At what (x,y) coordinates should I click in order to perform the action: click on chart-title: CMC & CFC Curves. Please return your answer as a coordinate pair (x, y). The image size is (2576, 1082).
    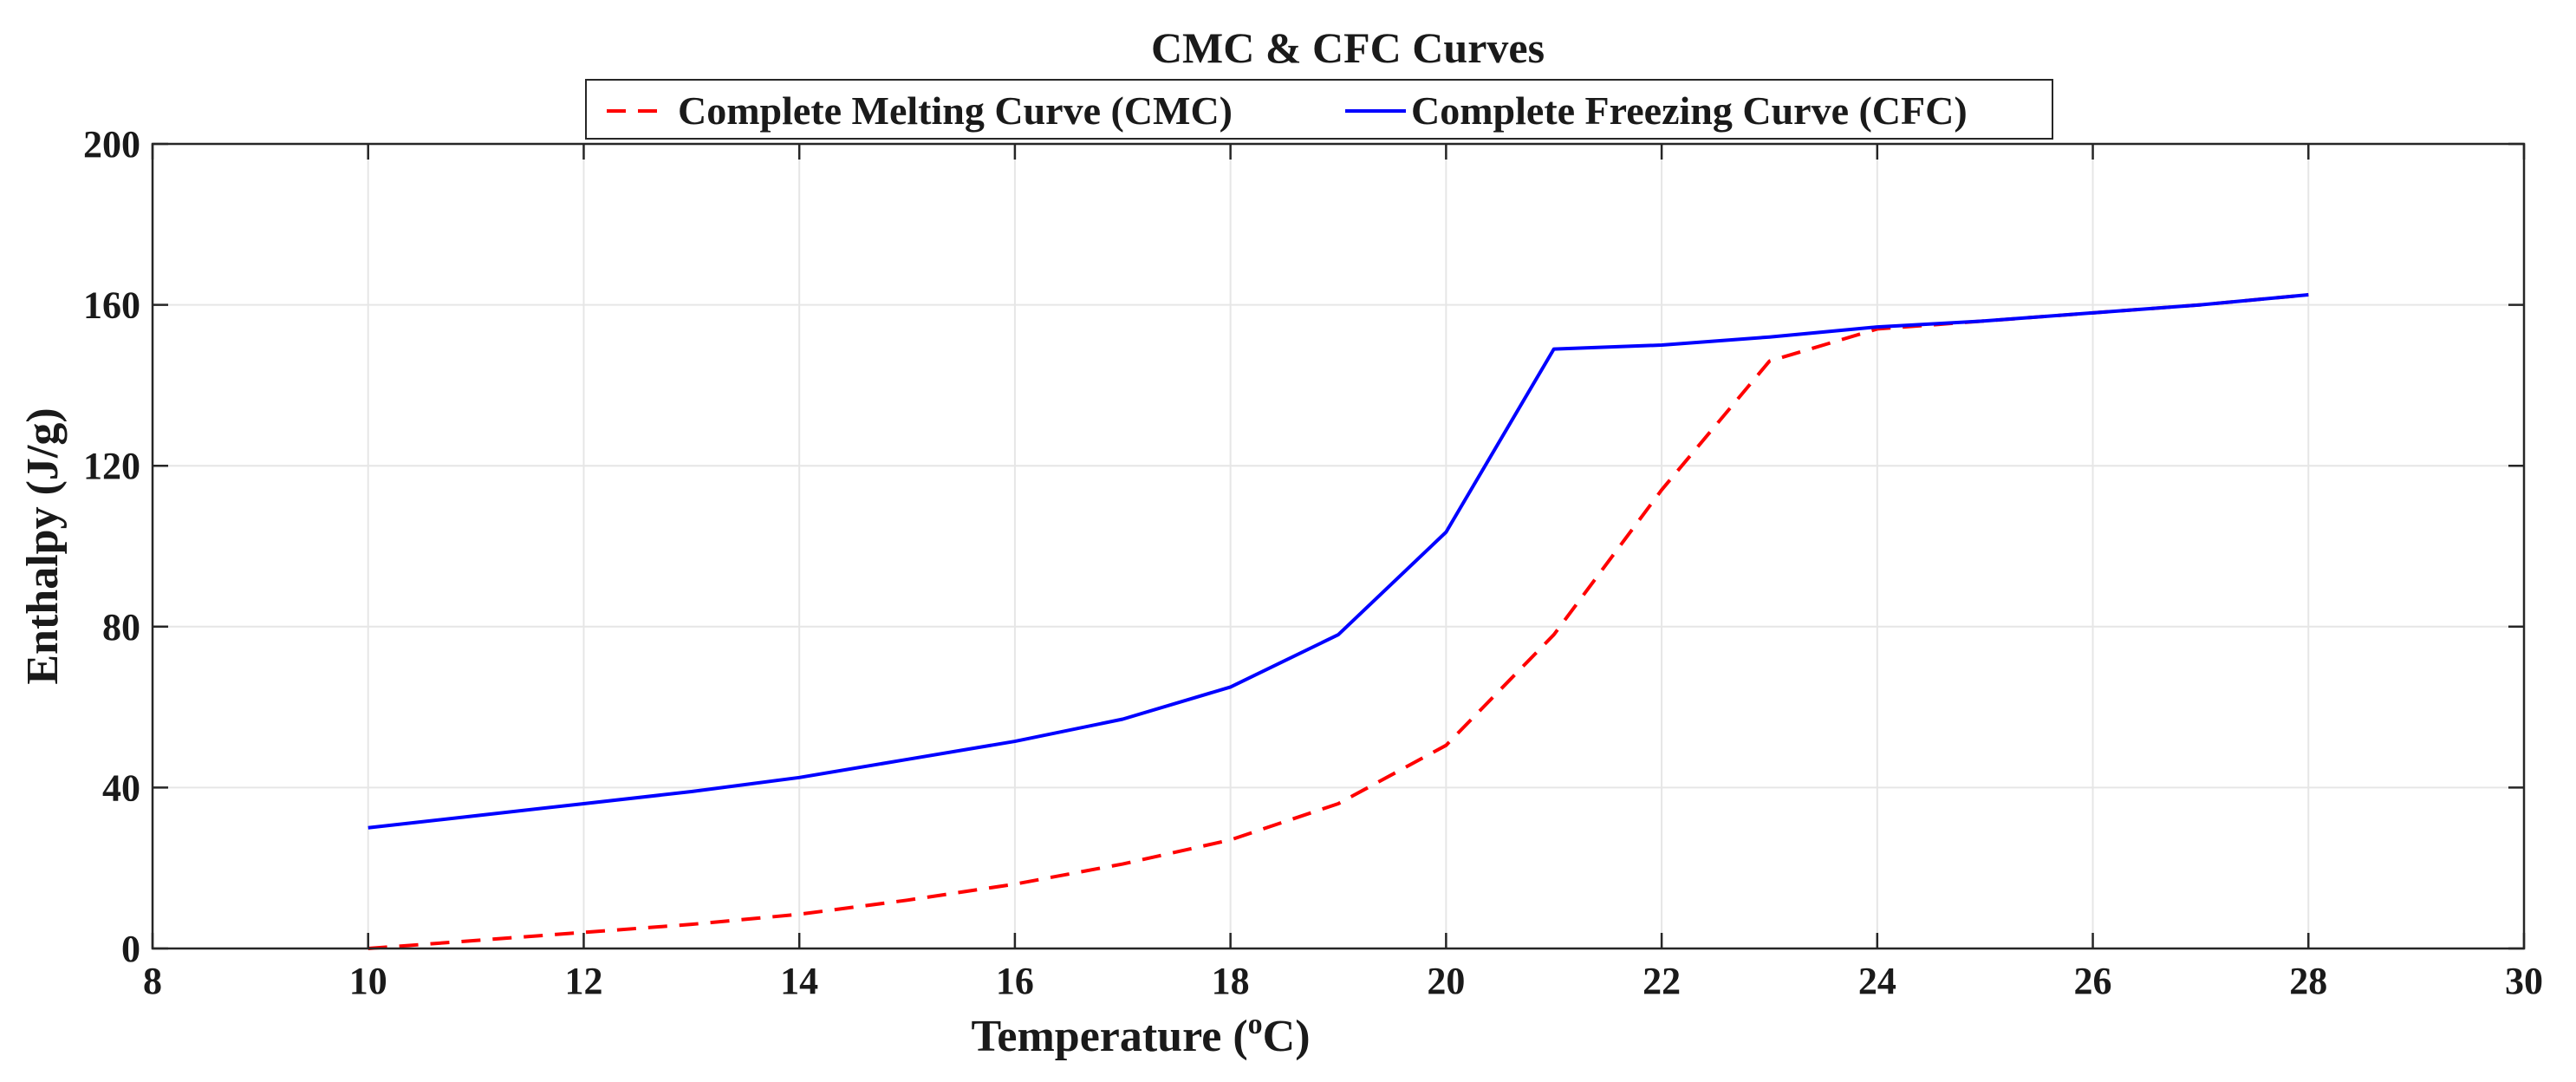
    Looking at the image, I should click on (1348, 47).